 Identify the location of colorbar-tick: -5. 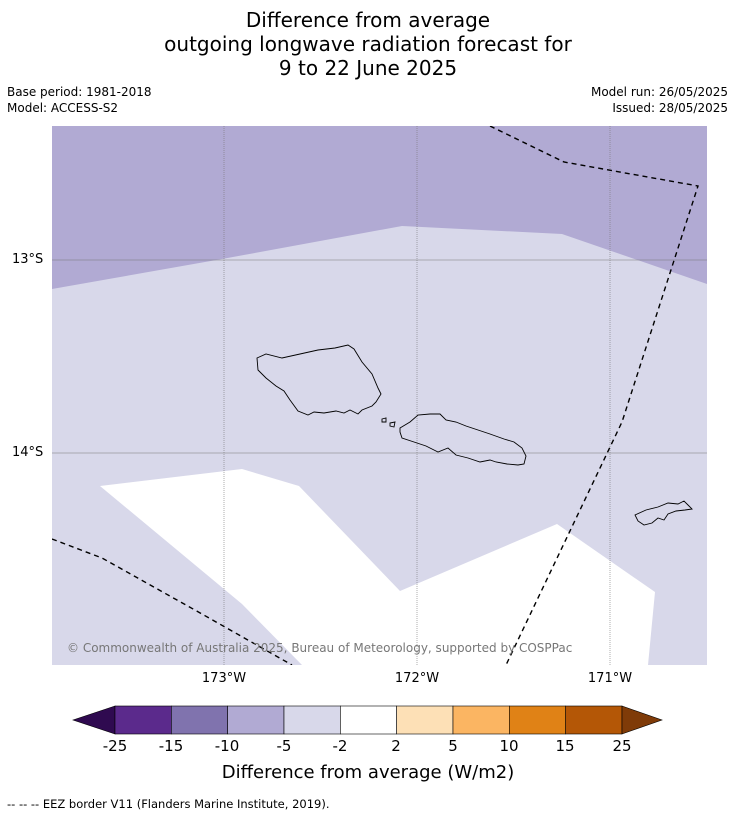
(284, 746).